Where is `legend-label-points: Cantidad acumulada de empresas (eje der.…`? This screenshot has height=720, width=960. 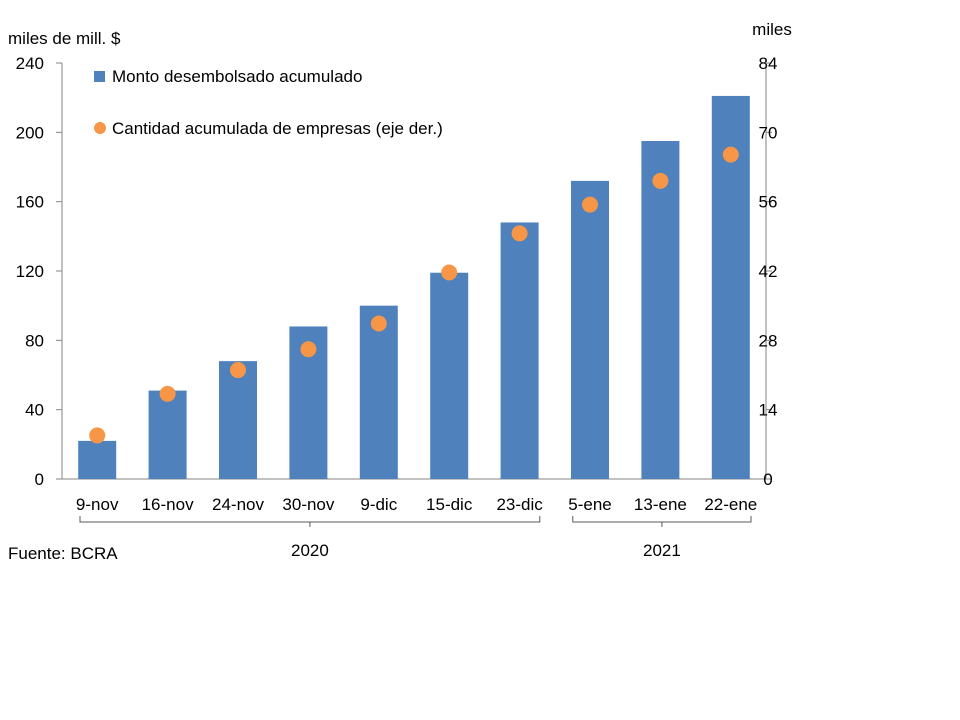
legend-label-points: Cantidad acumulada de empresas (eje der.… is located at coordinates (277, 128).